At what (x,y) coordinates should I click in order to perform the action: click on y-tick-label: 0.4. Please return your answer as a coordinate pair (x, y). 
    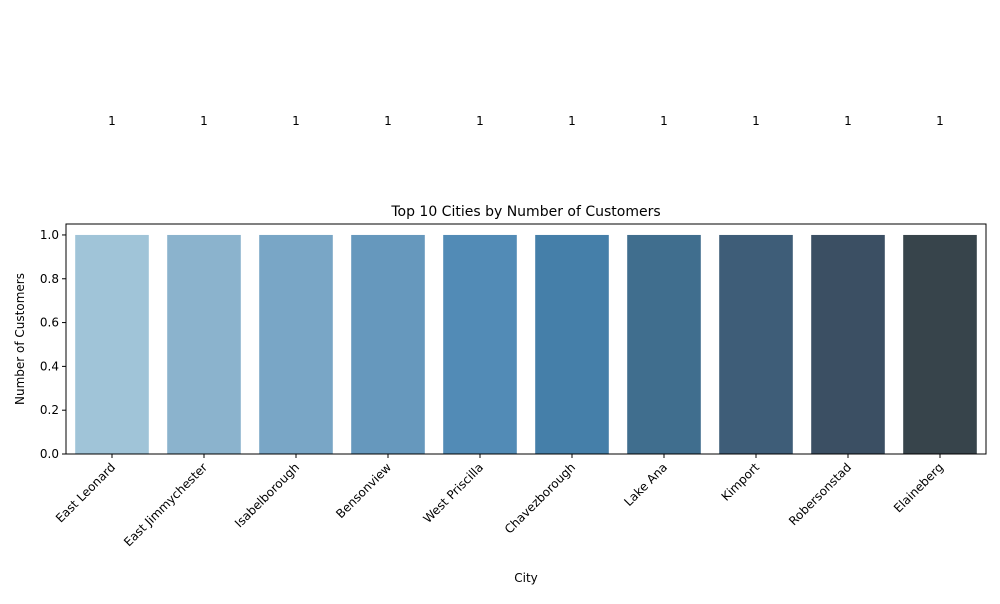
    Looking at the image, I should click on (49, 366).